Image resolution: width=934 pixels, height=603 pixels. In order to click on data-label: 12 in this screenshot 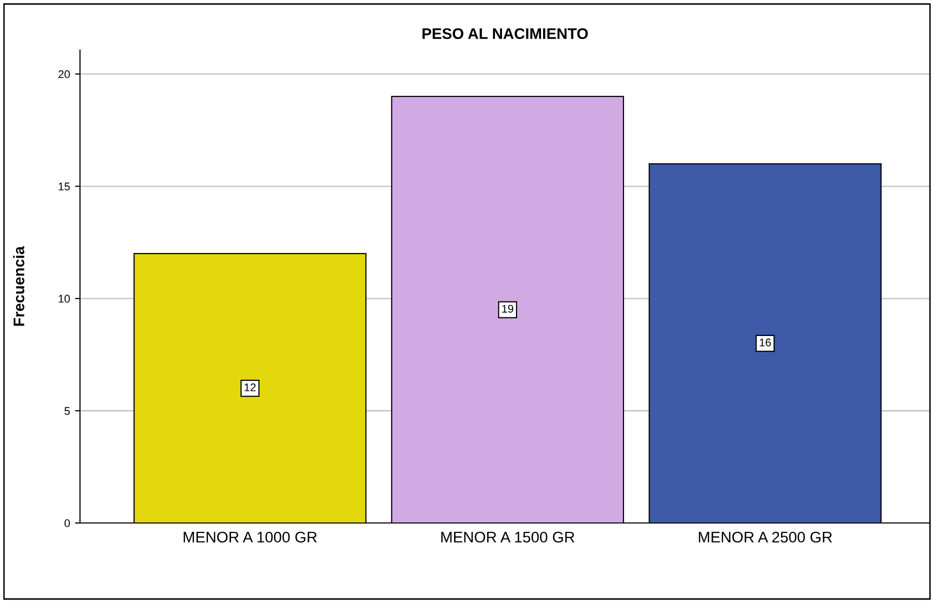, I will do `click(250, 387)`.